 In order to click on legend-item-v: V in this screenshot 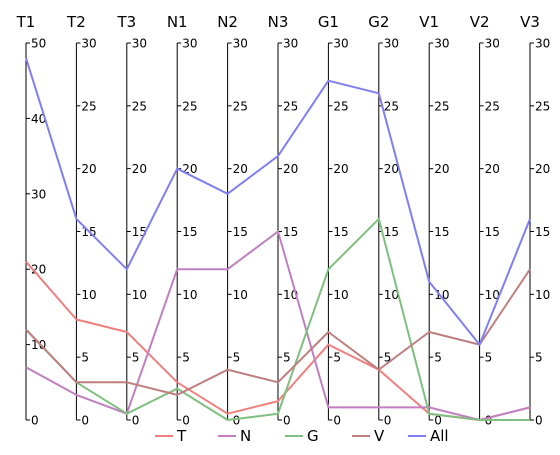, I will do `click(368, 436)`.